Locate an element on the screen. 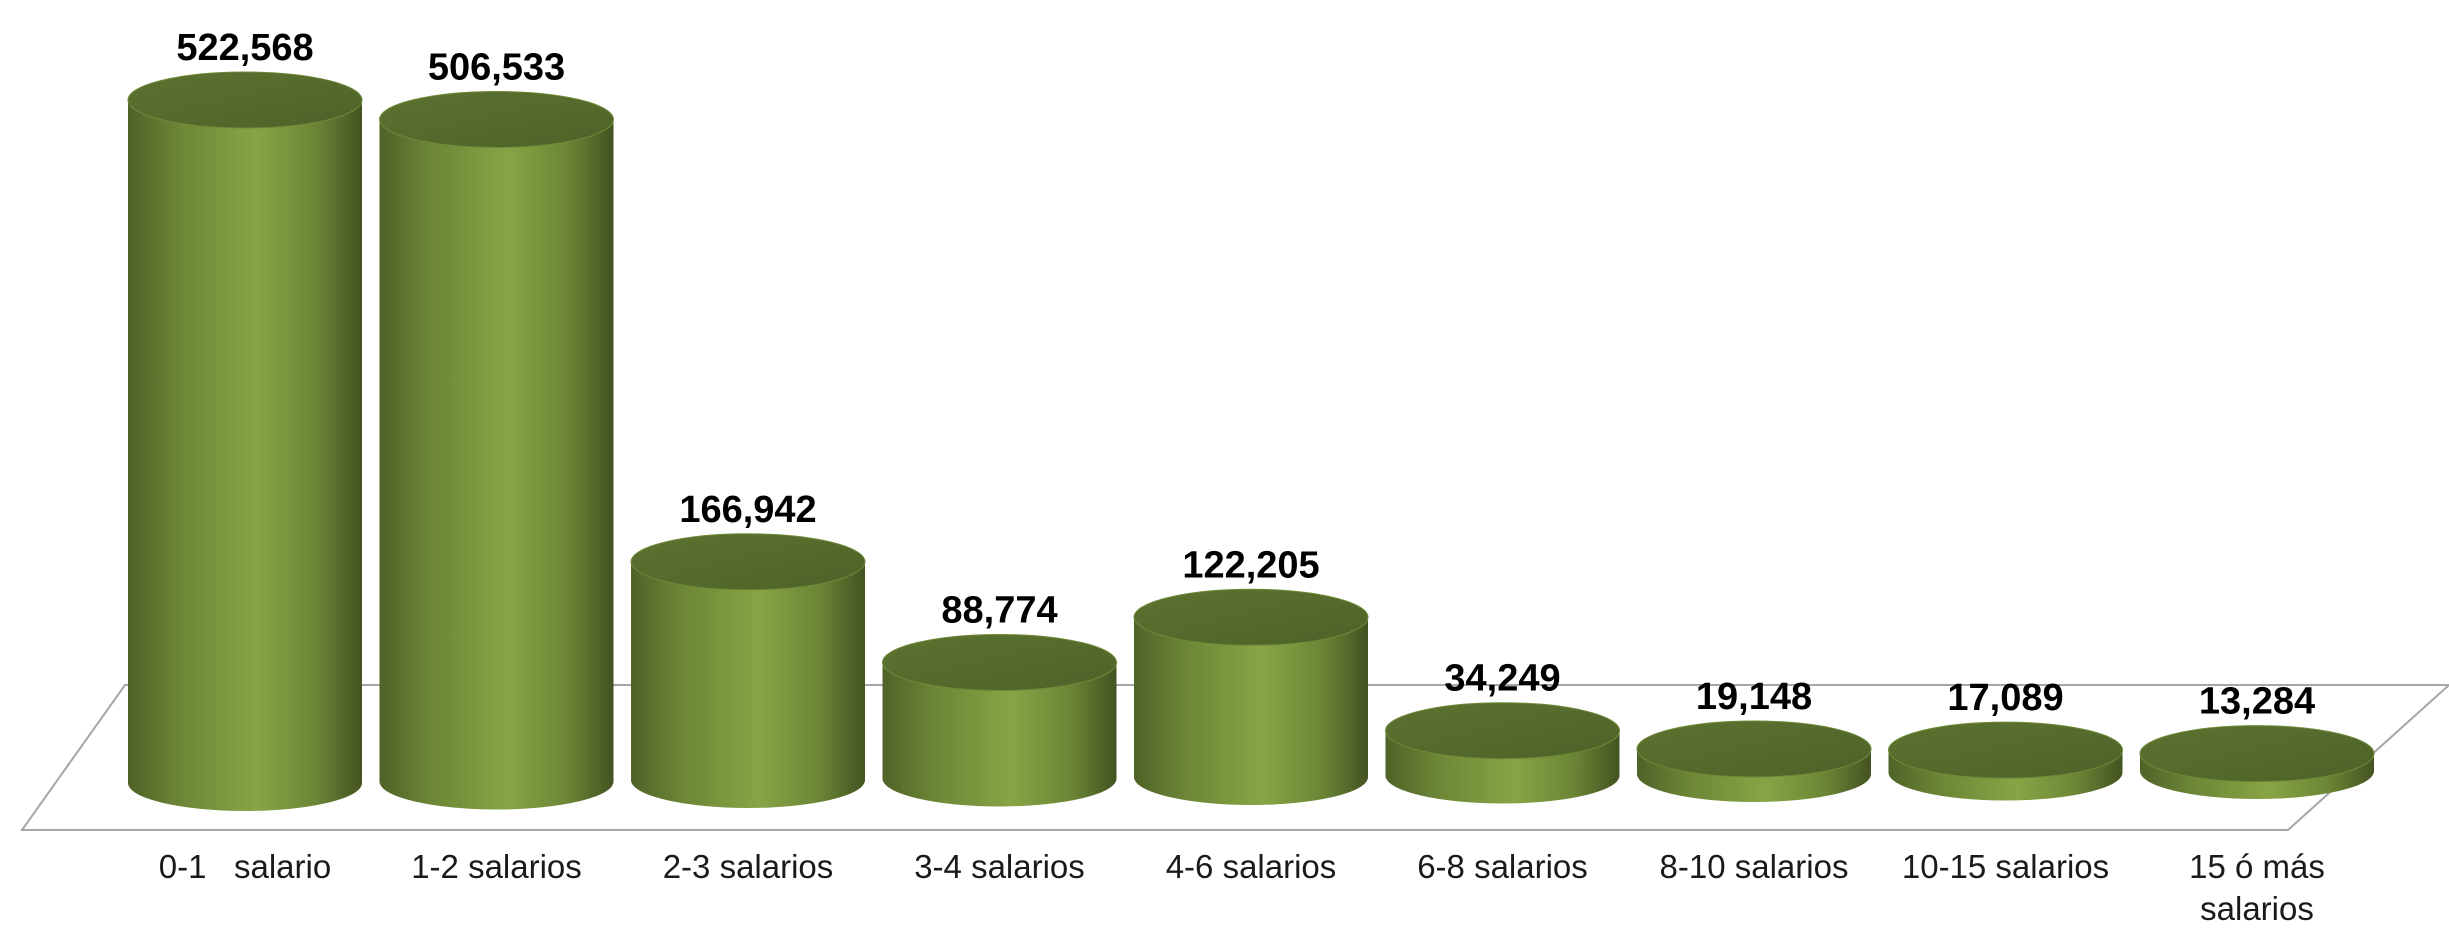 This screenshot has height=938, width=2449. category-label: 10-15 salarios is located at coordinates (2005, 866).